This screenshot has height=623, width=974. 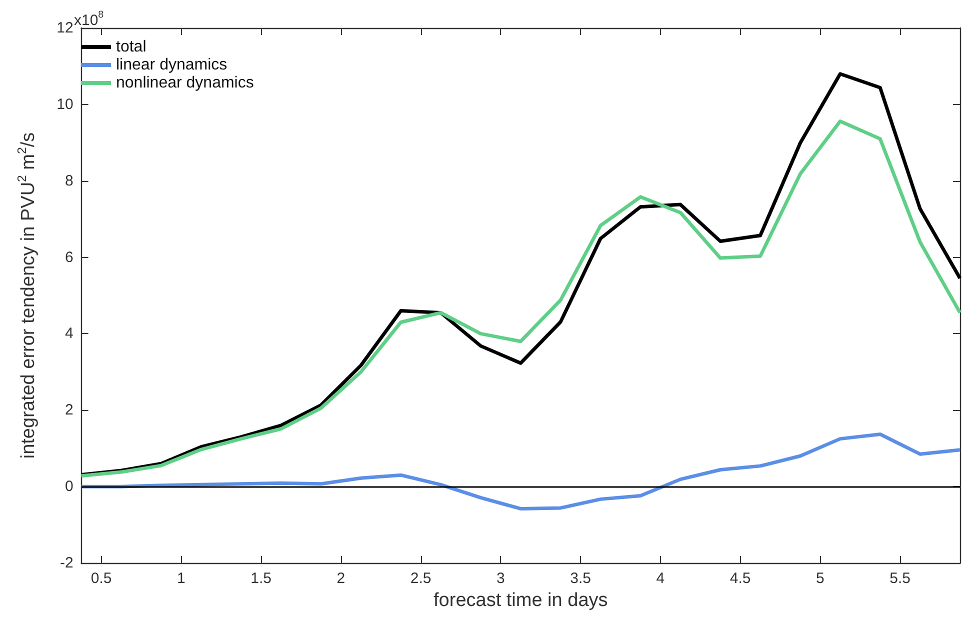 What do you see at coordinates (65, 28) in the screenshot?
I see `y-tick-label: 12` at bounding box center [65, 28].